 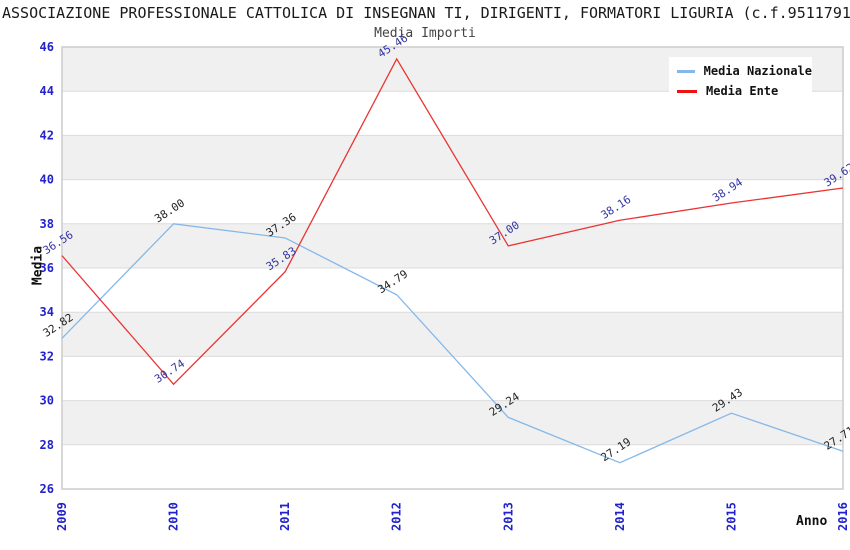 I want to click on x-tick-label: 2012, so click(x=397, y=516).